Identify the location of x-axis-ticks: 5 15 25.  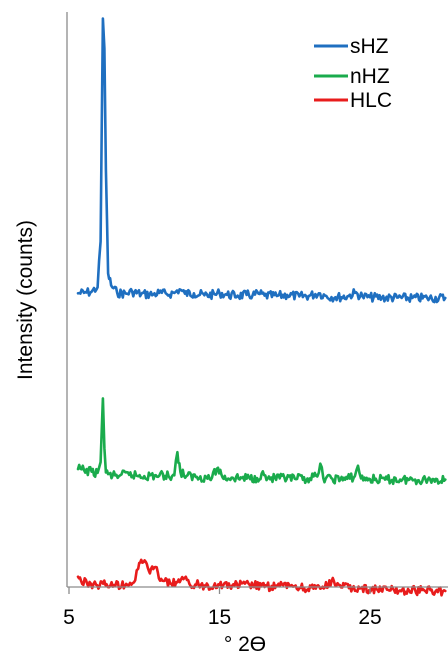
(222, 608).